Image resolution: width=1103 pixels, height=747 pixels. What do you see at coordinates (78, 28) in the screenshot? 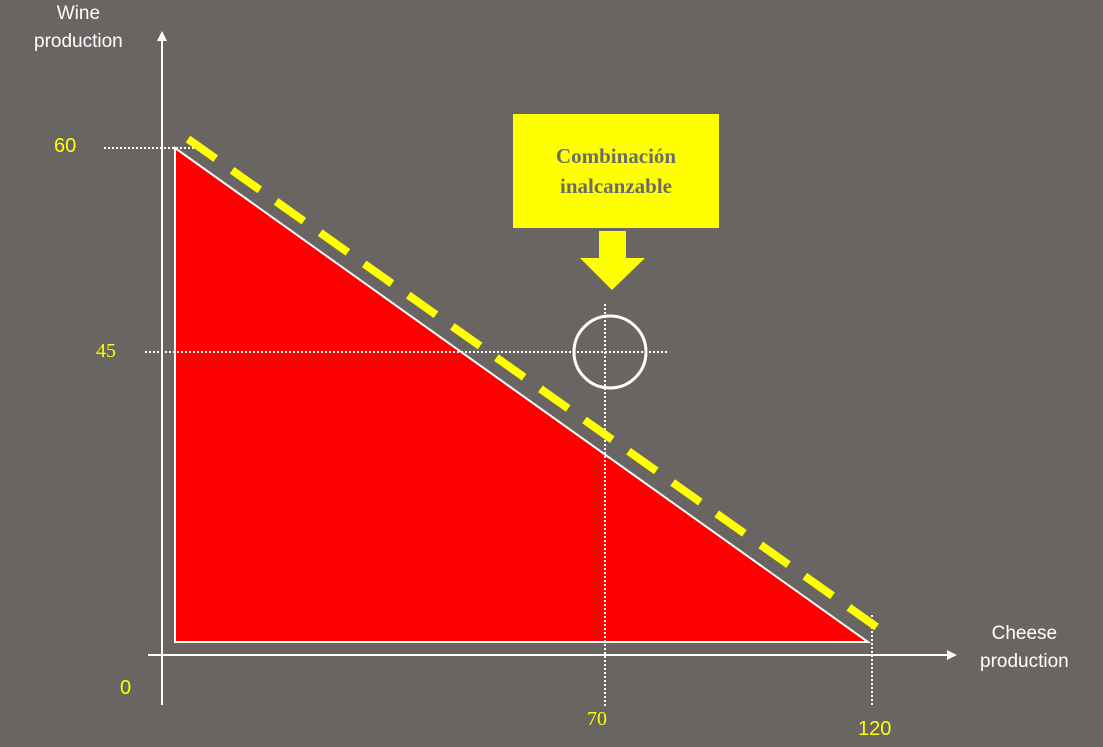
I see `y-axis-title: Wine production` at bounding box center [78, 28].